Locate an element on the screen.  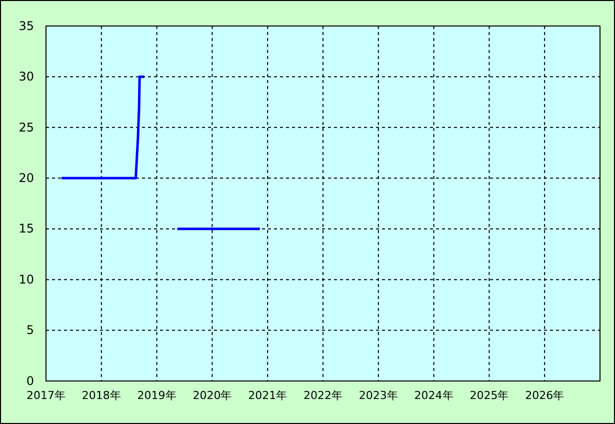
y-tick-label: 10 is located at coordinates (26, 279).